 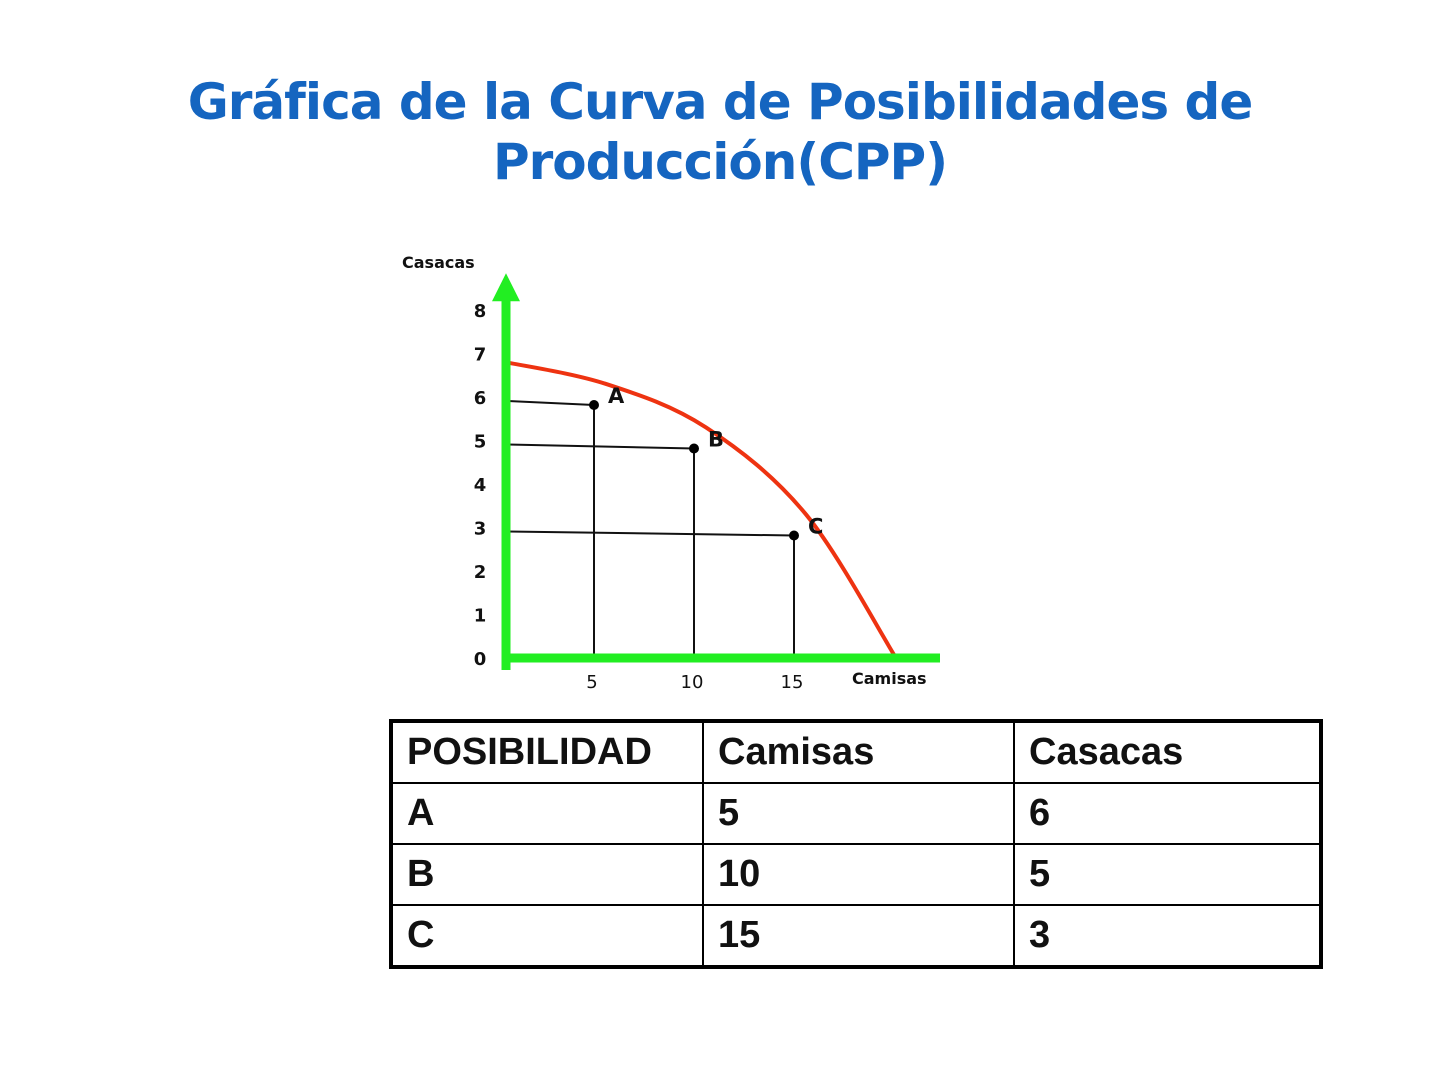 What do you see at coordinates (547, 813) in the screenshot?
I see `table-cell: A` at bounding box center [547, 813].